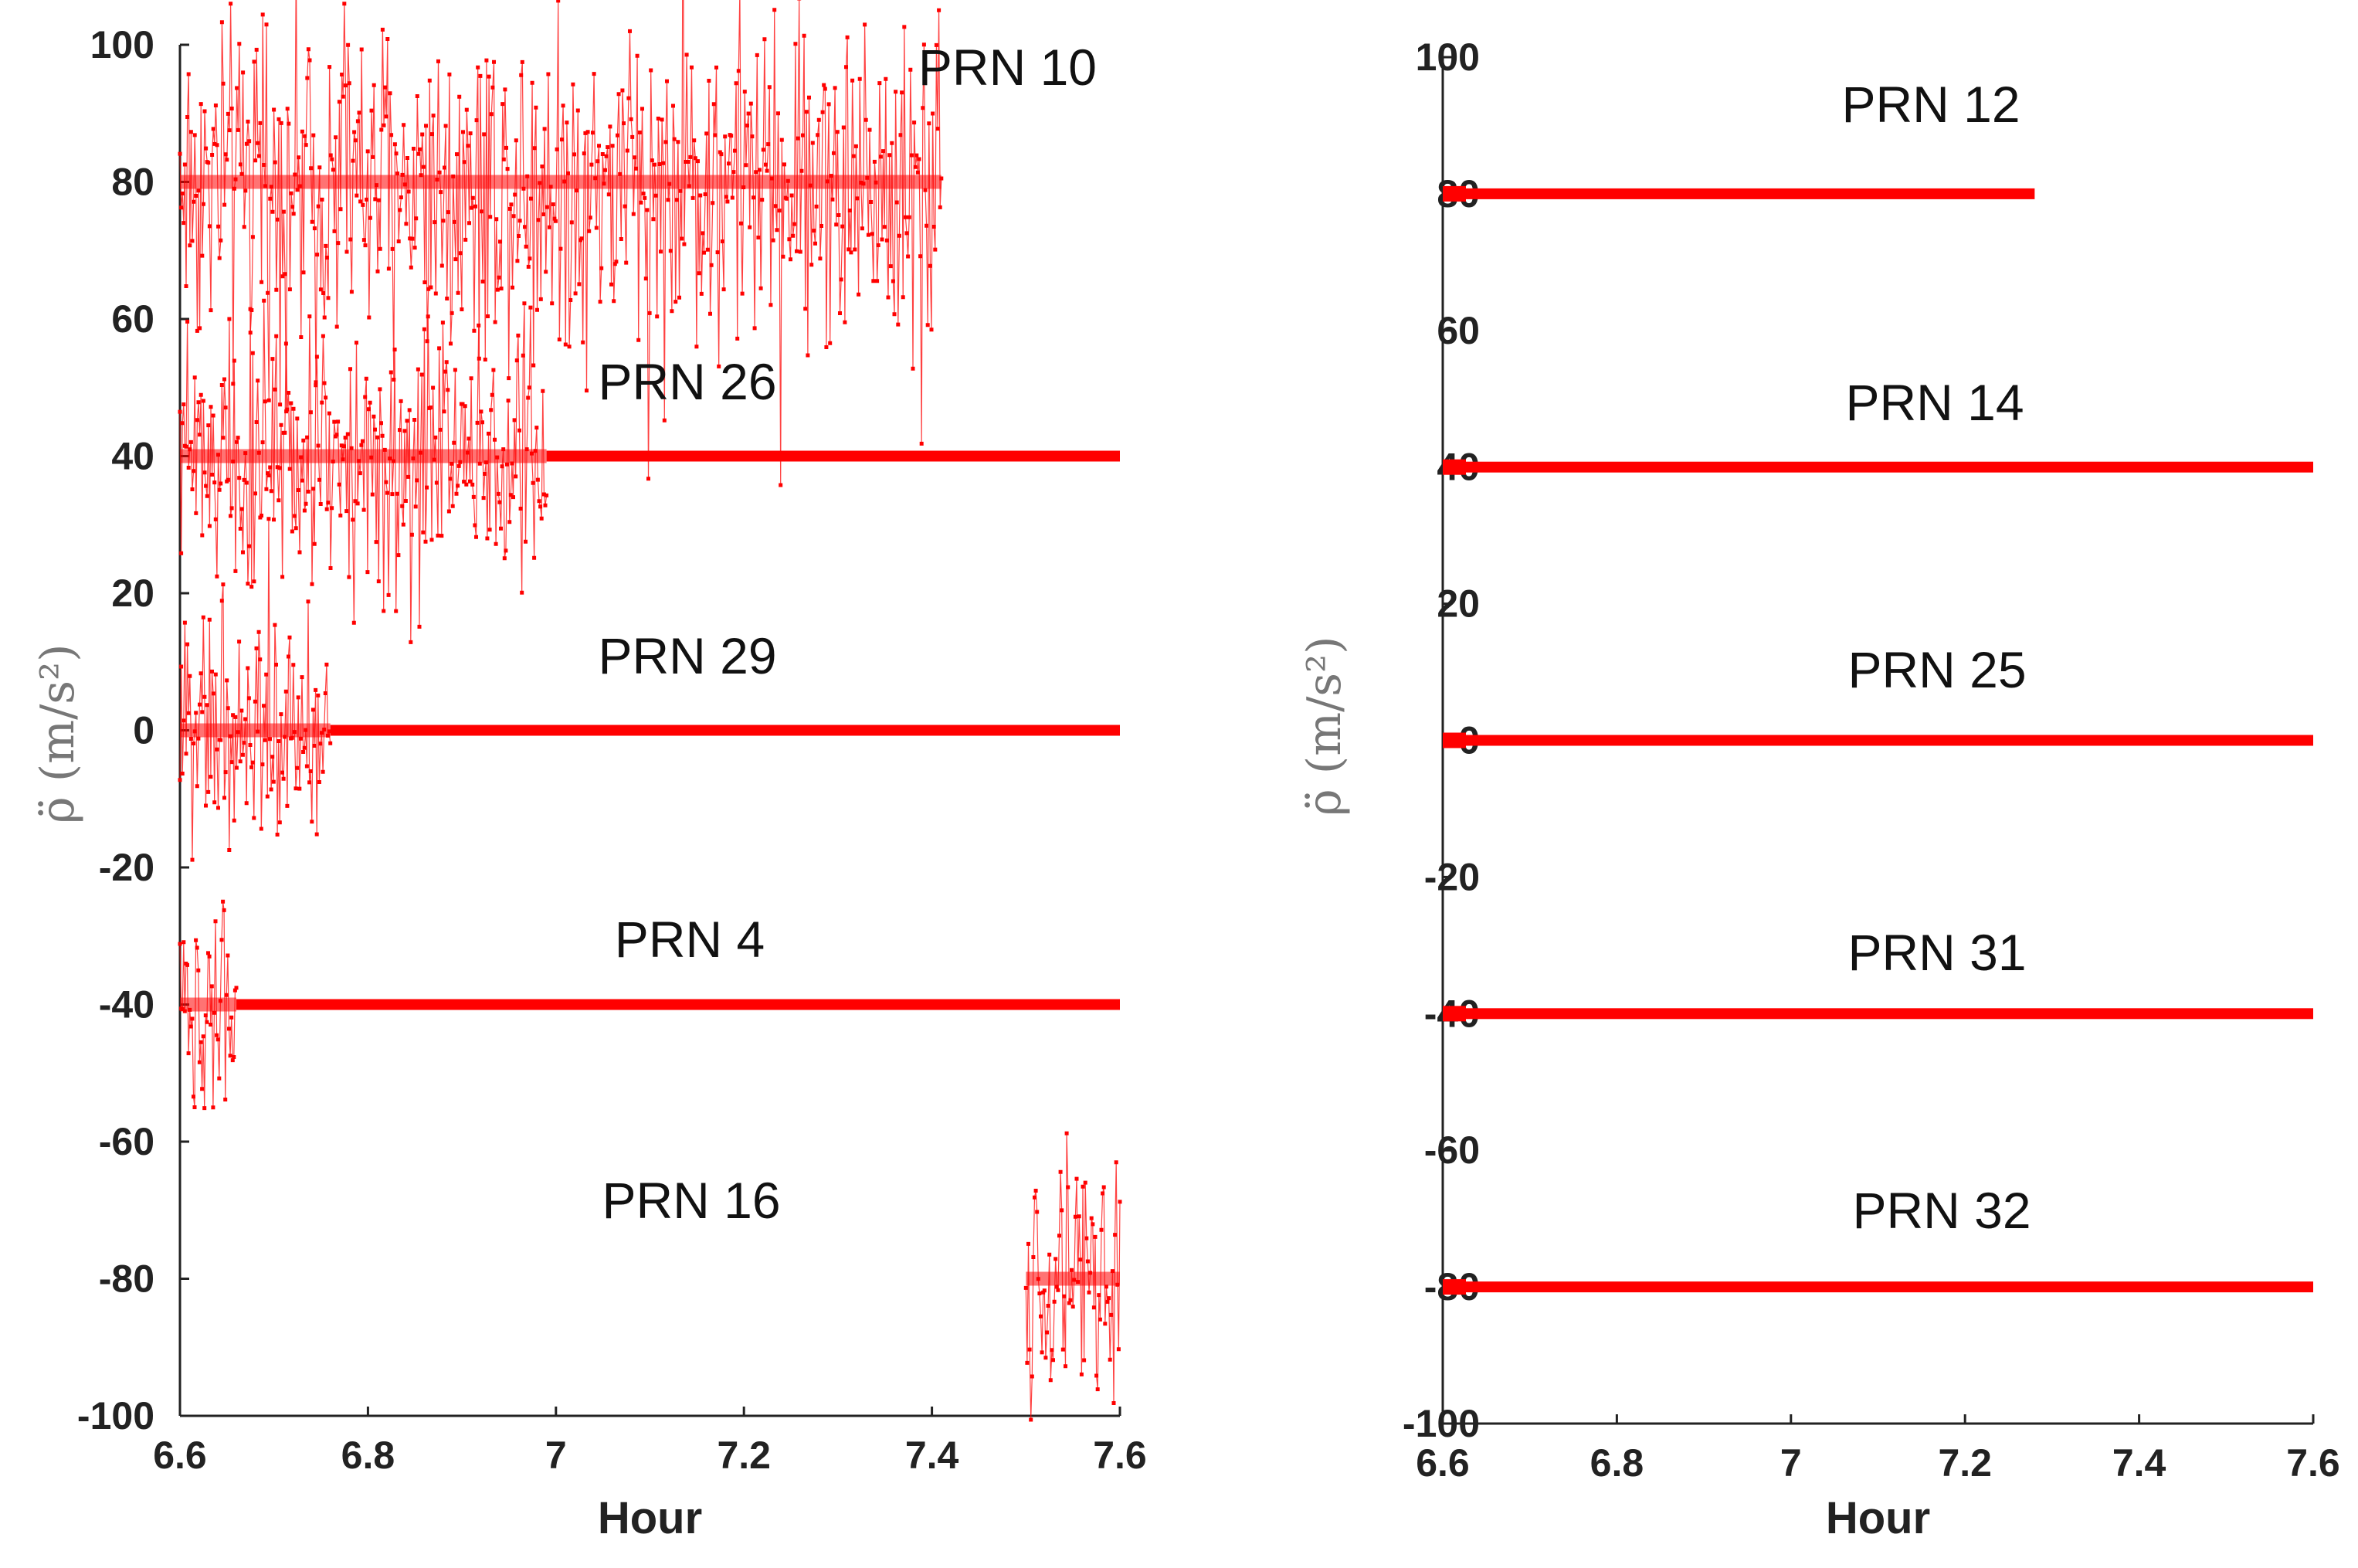 Image resolution: width=2358 pixels, height=1568 pixels. I want to click on series-label: PRN 26, so click(687, 381).